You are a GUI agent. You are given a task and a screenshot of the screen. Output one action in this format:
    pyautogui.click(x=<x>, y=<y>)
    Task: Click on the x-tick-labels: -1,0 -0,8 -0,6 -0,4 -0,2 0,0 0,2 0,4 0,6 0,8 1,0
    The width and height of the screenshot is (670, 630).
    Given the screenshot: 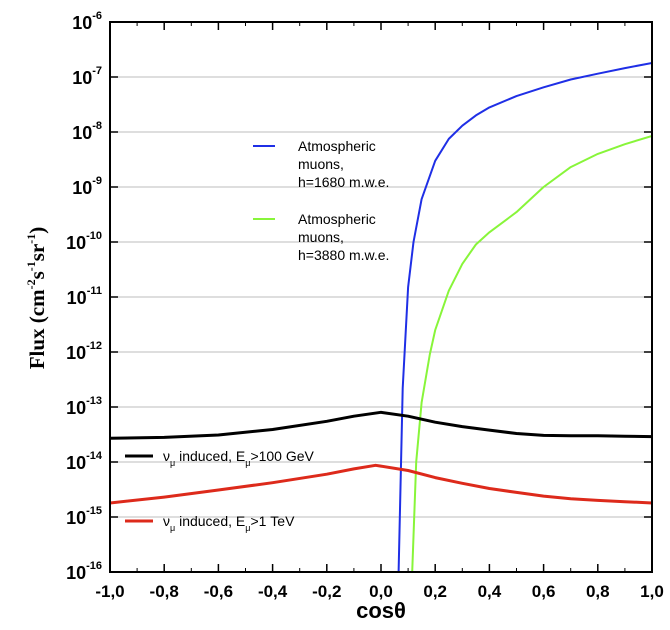 What is the action you would take?
    pyautogui.click(x=379, y=591)
    